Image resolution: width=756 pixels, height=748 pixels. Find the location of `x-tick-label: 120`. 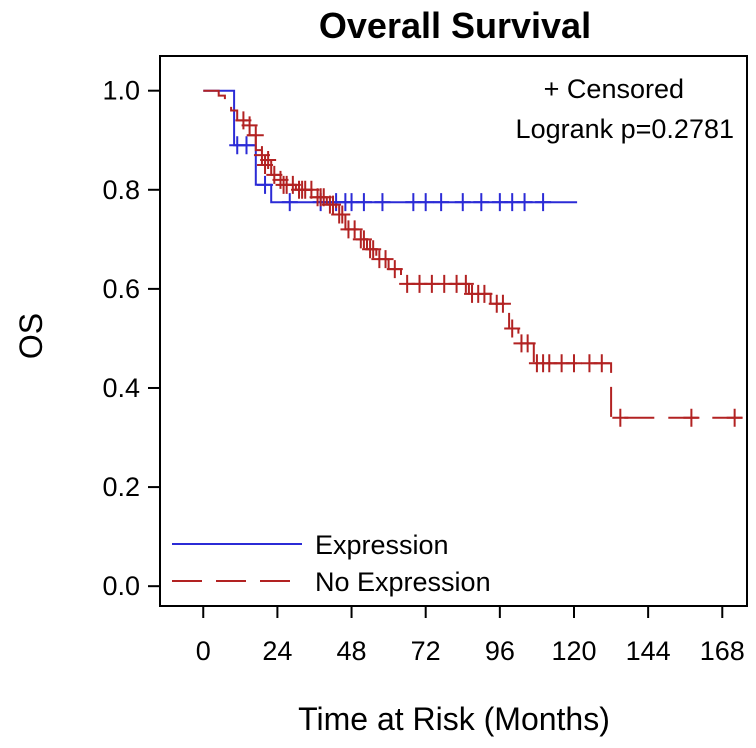

x-tick-label: 120 is located at coordinates (573, 651).